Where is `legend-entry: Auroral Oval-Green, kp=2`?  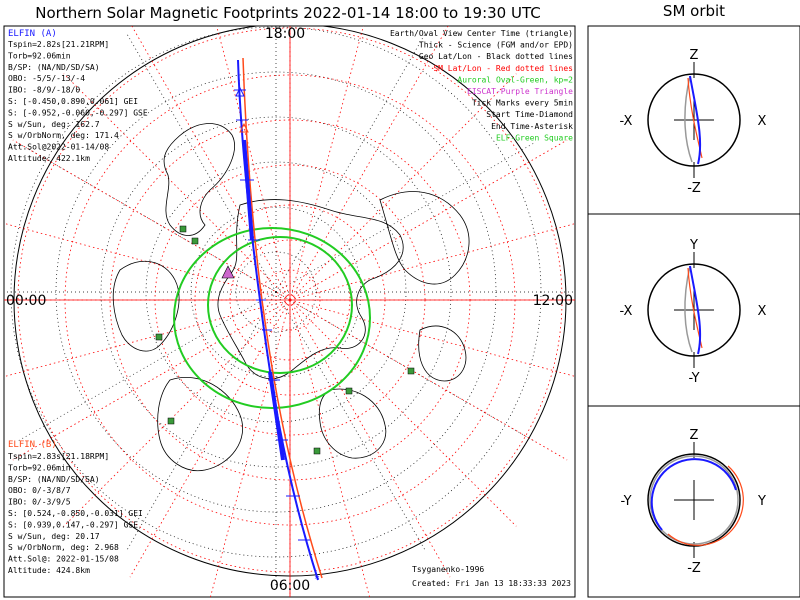
legend-entry: Auroral Oval-Green, kp=2 is located at coordinates (515, 79).